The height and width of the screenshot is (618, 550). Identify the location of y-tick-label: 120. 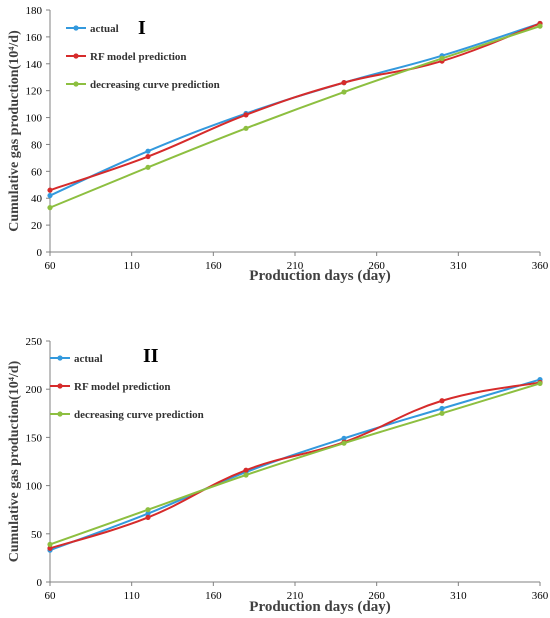
(34, 92).